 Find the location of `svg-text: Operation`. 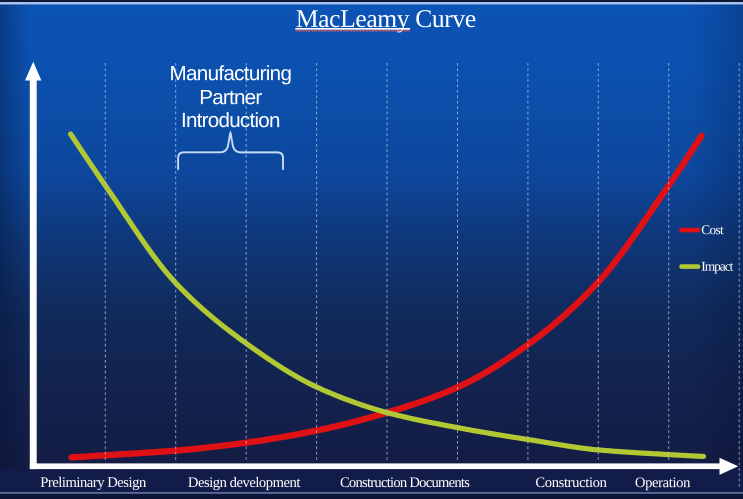

svg-text: Operation is located at coordinates (663, 483).